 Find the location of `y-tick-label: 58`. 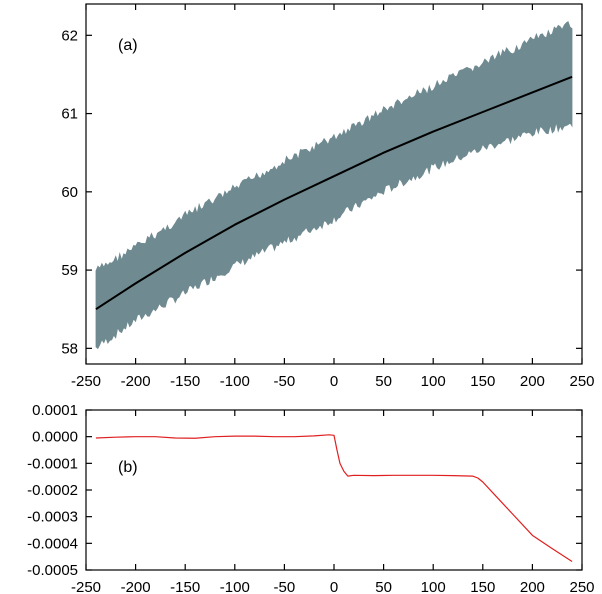

y-tick-label: 58 is located at coordinates (69, 348).